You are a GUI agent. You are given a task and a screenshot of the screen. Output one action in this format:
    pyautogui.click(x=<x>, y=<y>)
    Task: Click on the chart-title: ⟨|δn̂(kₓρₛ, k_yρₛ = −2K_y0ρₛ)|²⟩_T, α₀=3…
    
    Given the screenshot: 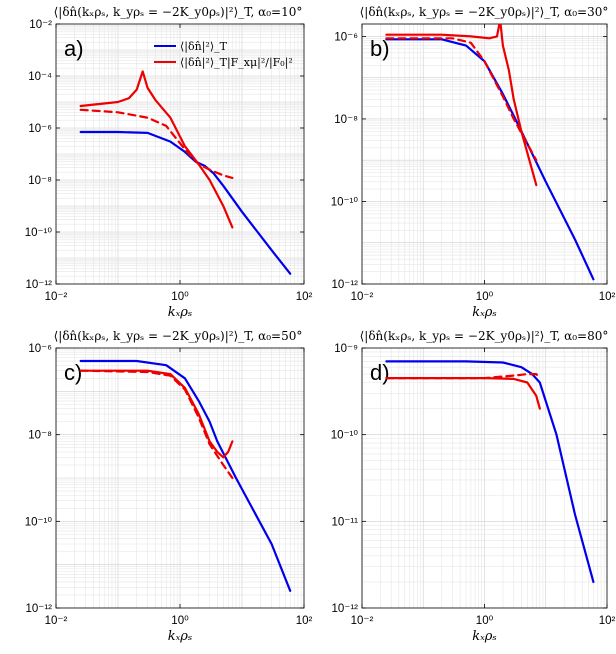 What is the action you would take?
    pyautogui.click(x=484, y=12)
    